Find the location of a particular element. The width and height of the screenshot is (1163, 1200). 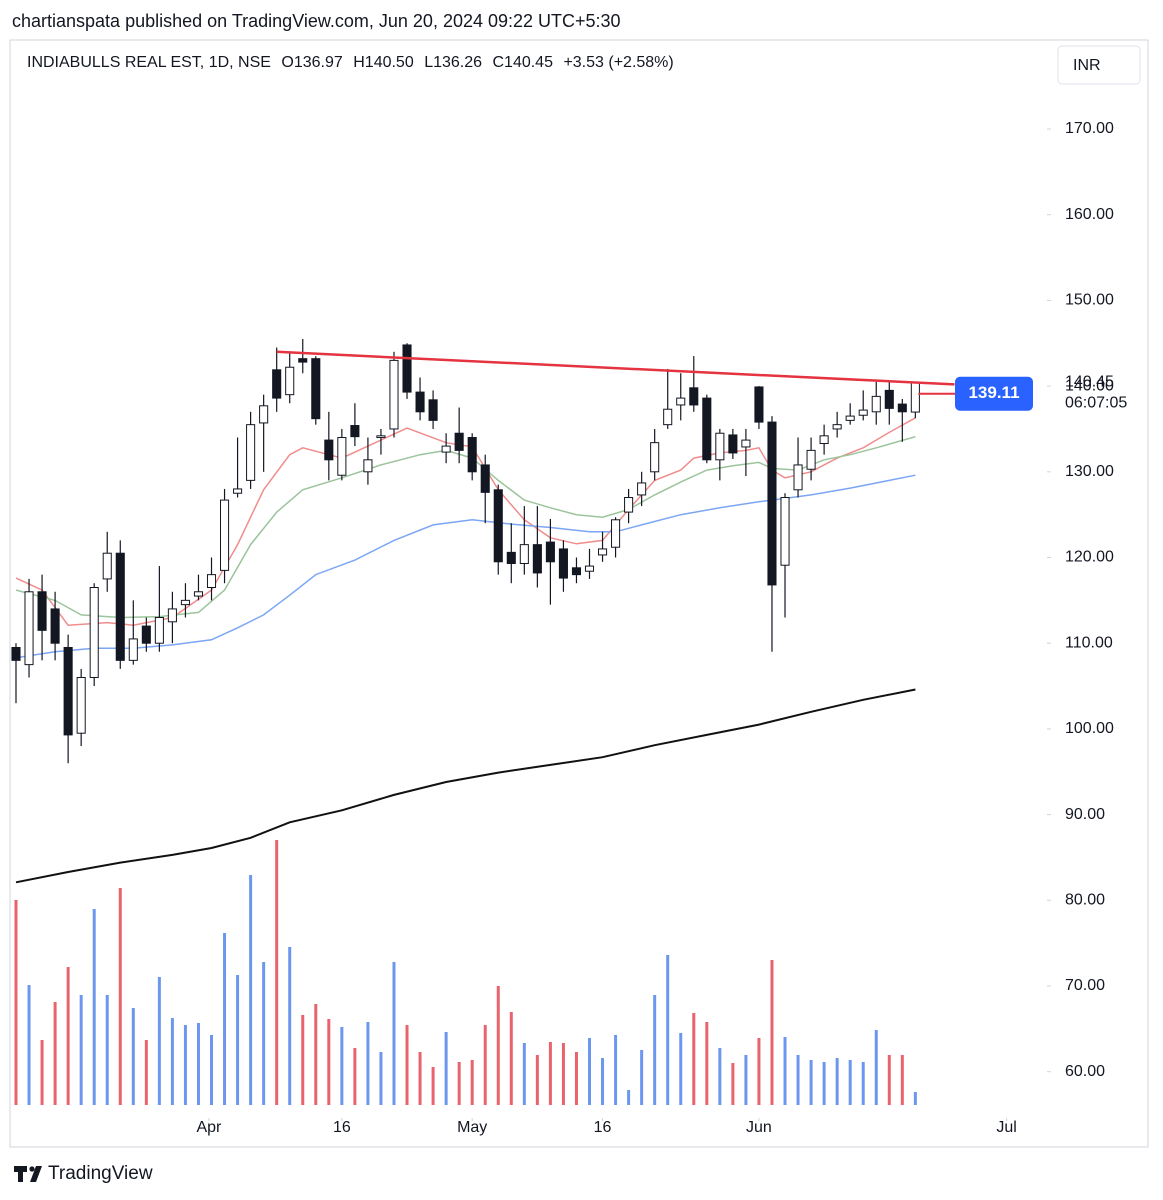

x-tick-label: Jun is located at coordinates (759, 1127).